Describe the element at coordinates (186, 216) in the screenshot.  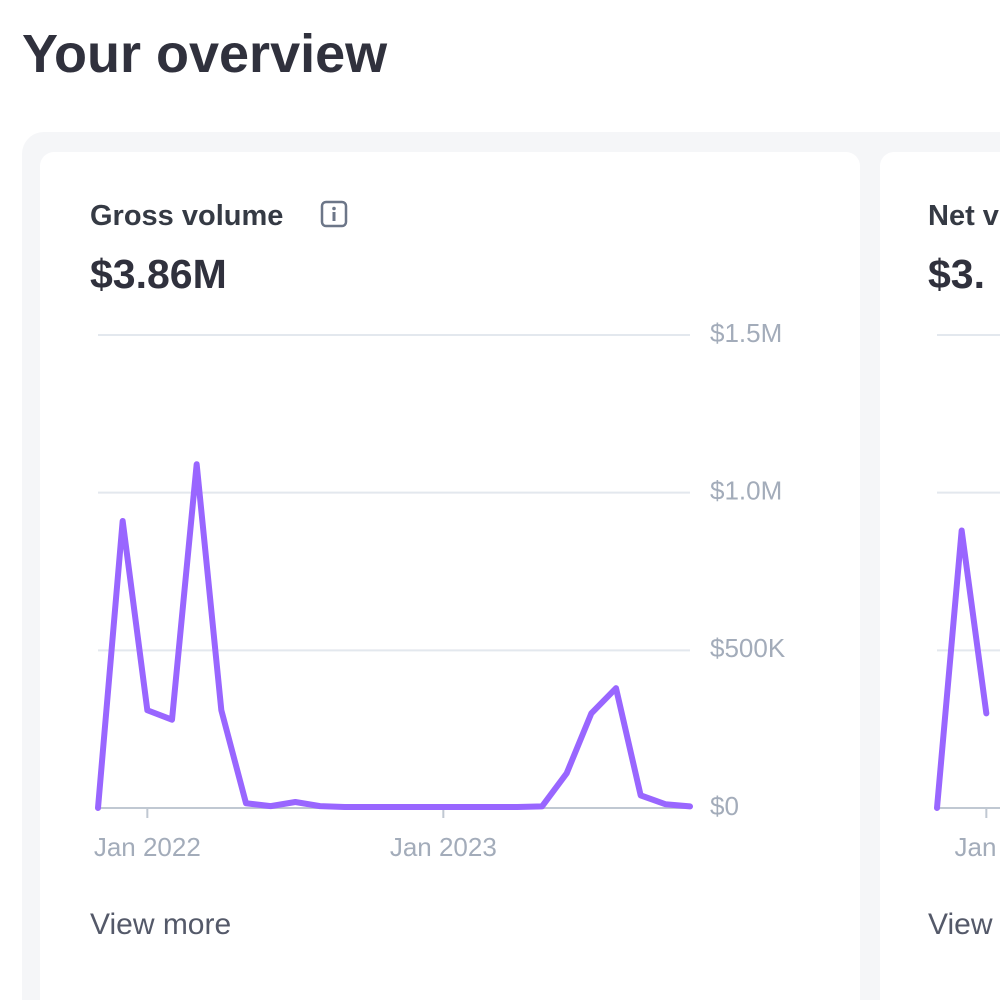
I see `card-label: Gross volume` at that location.